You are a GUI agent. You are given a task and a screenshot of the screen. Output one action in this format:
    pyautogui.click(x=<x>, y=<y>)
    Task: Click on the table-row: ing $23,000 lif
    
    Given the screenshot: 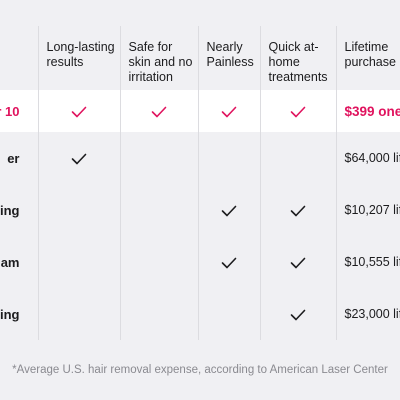 What is the action you would take?
    pyautogui.click(x=200, y=314)
    